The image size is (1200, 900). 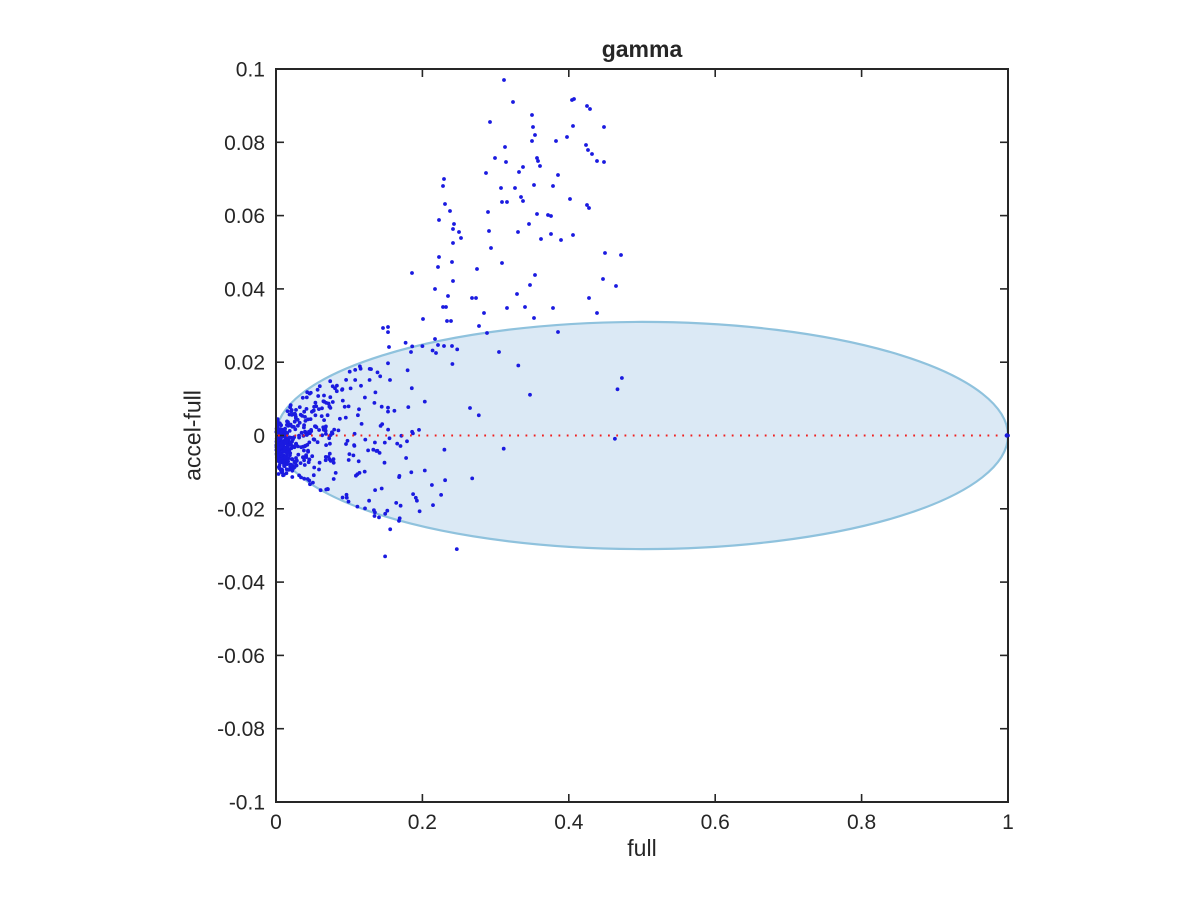 I want to click on svg-text: 0.4, so click(x=569, y=822).